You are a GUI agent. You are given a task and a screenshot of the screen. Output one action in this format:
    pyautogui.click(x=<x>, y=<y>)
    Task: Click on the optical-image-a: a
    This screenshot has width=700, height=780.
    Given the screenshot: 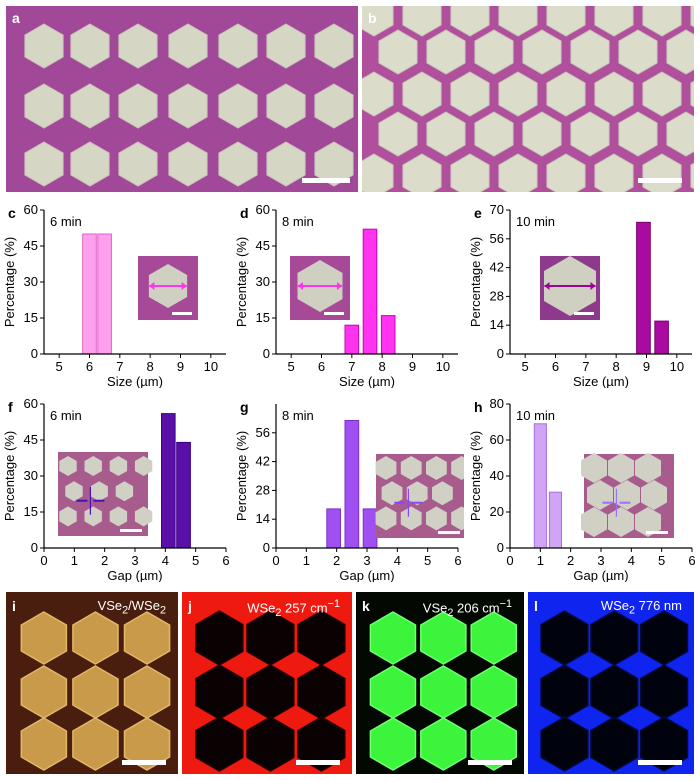 What is the action you would take?
    pyautogui.click(x=182, y=99)
    